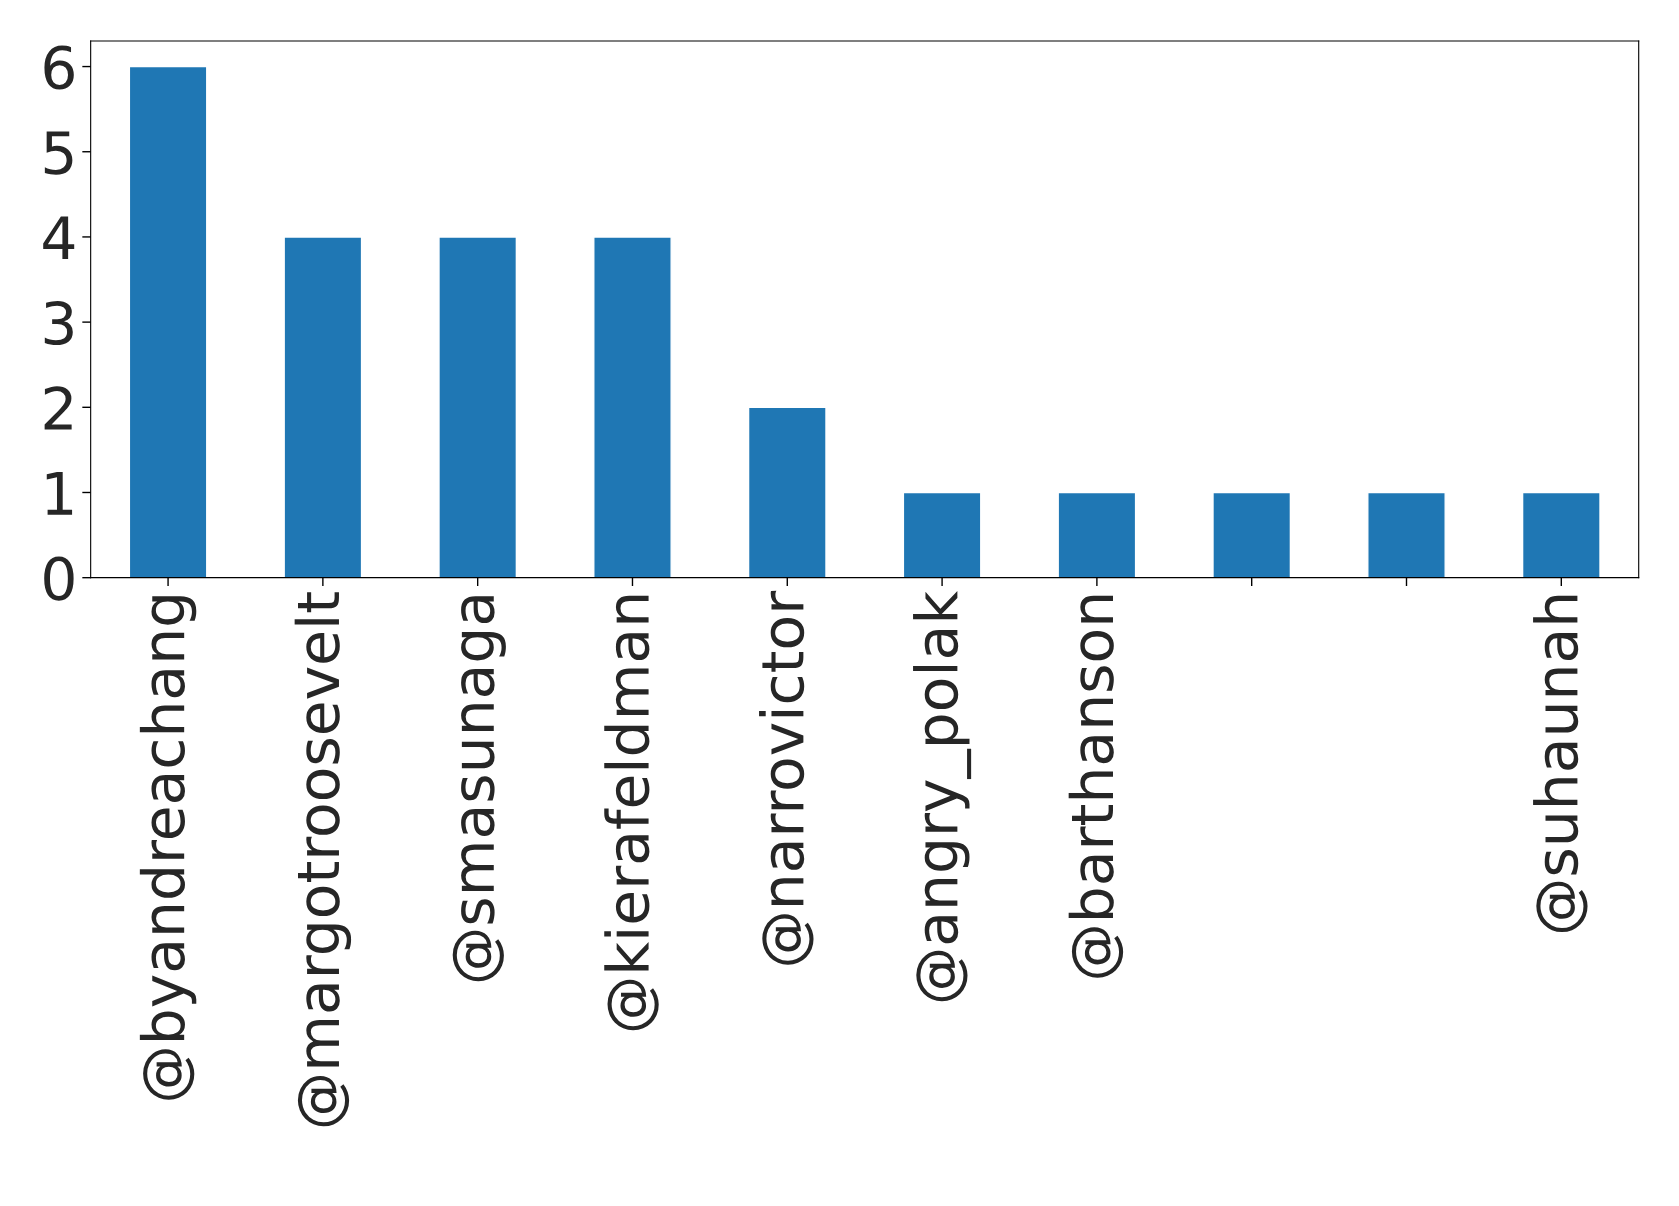  What do you see at coordinates (59, 67) in the screenshot?
I see `y-tick-label: 6` at bounding box center [59, 67].